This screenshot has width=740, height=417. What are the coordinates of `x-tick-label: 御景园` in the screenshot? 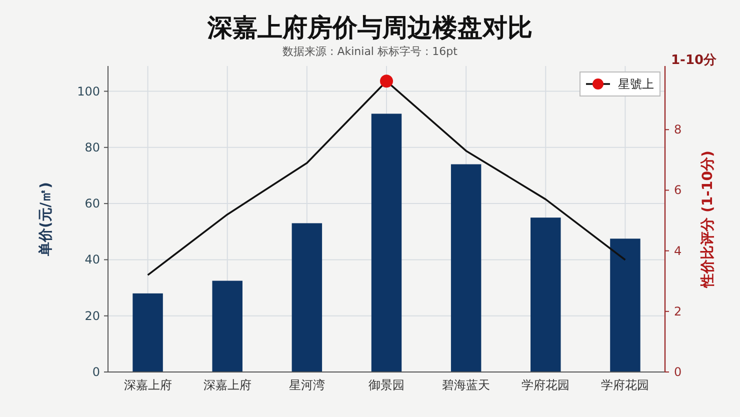 It's located at (386, 385).